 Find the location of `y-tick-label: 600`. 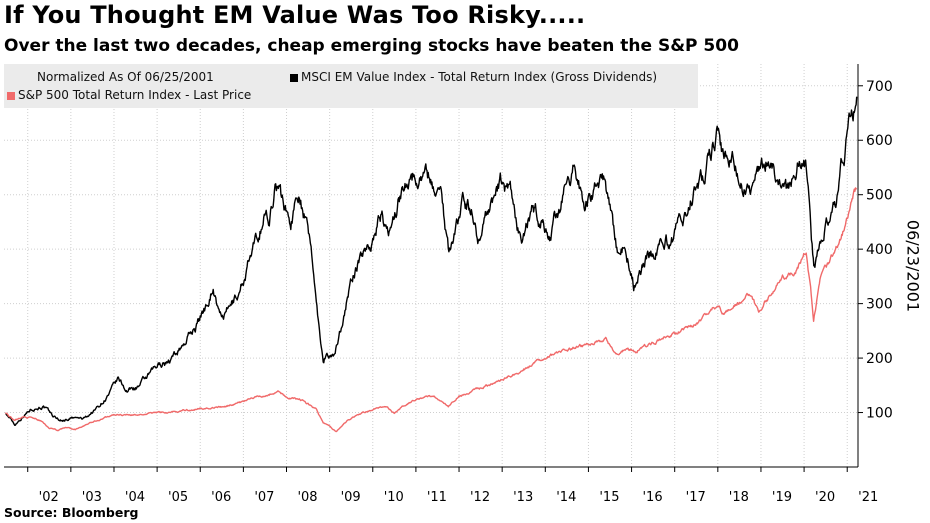

y-tick-label: 600 is located at coordinates (879, 141).